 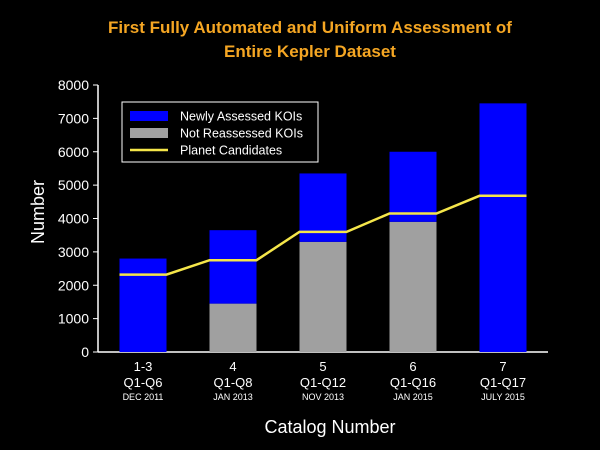 What do you see at coordinates (73, 252) in the screenshot?
I see `y-tick-label: 3000` at bounding box center [73, 252].